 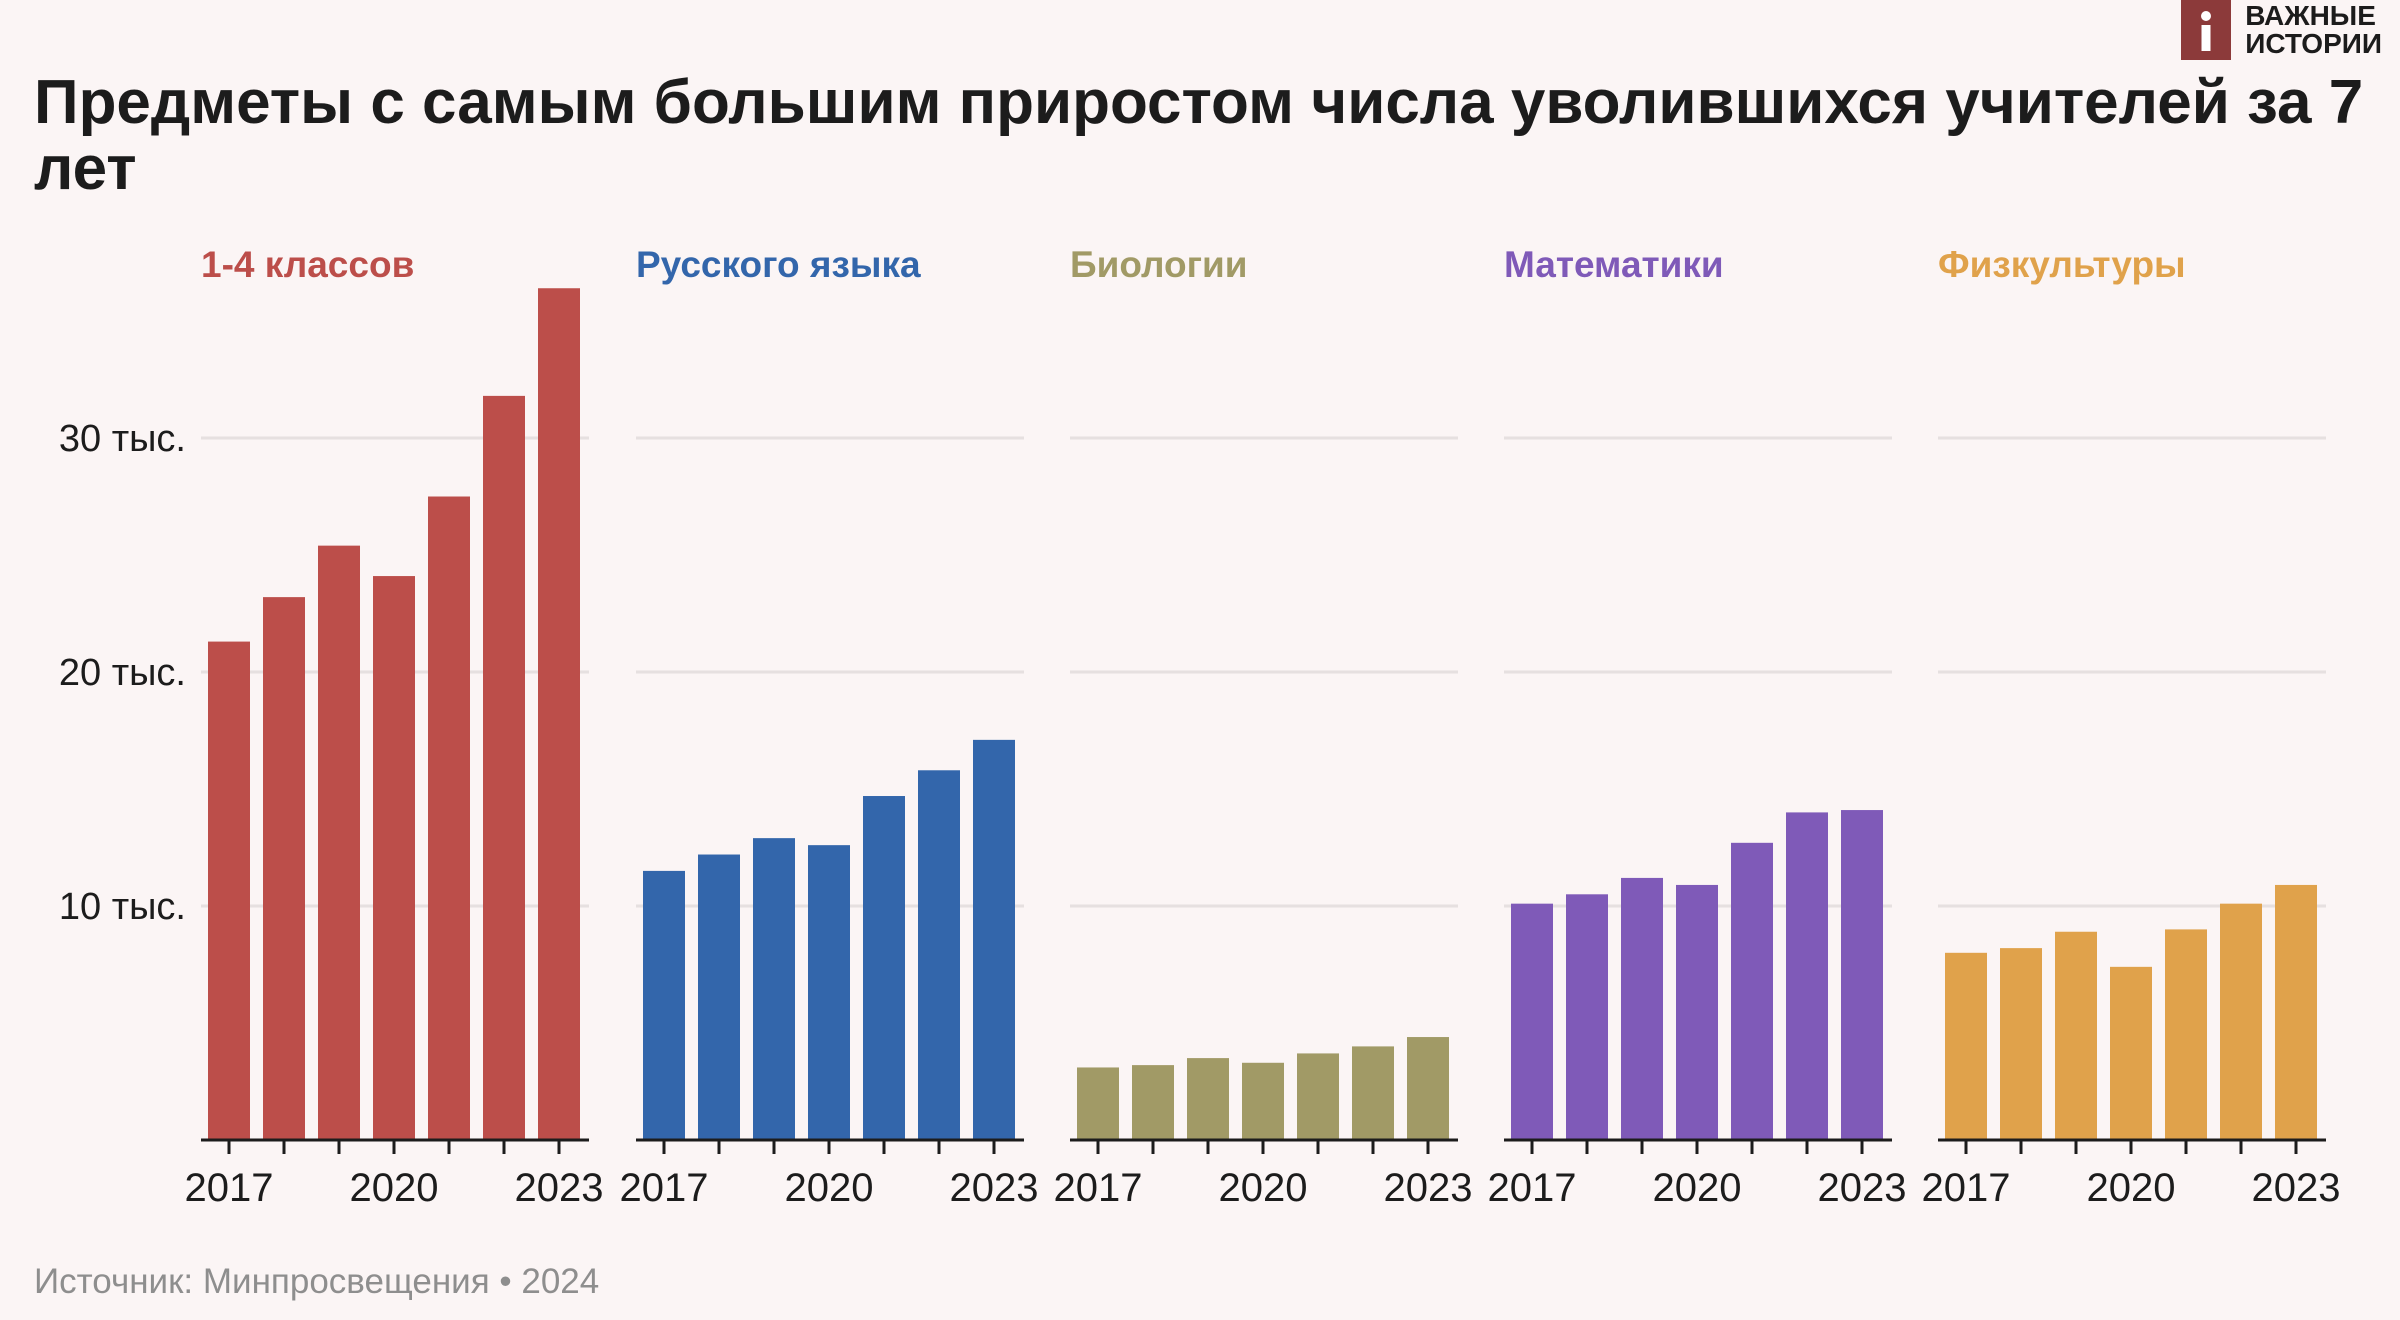 What do you see at coordinates (778, 264) in the screenshot?
I see `panel-title: Русского языка` at bounding box center [778, 264].